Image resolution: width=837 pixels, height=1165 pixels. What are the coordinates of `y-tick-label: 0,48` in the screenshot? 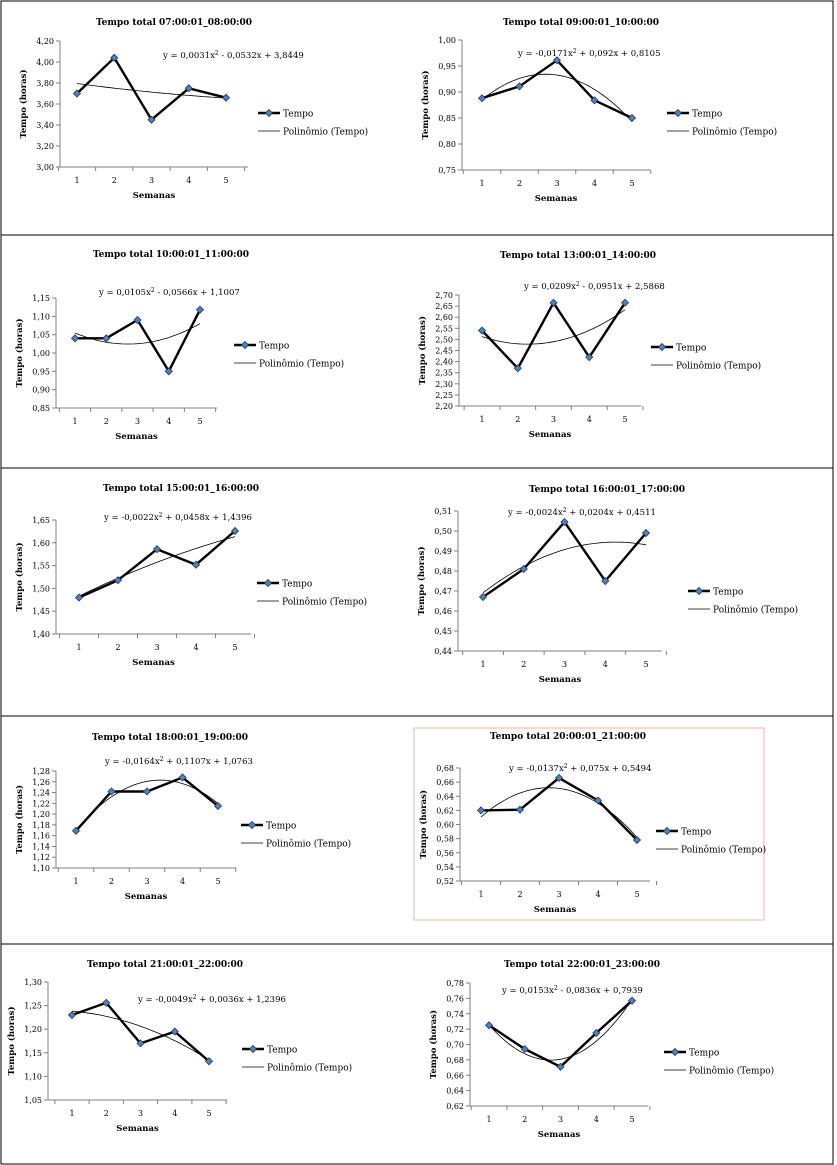 It's located at (443, 571).